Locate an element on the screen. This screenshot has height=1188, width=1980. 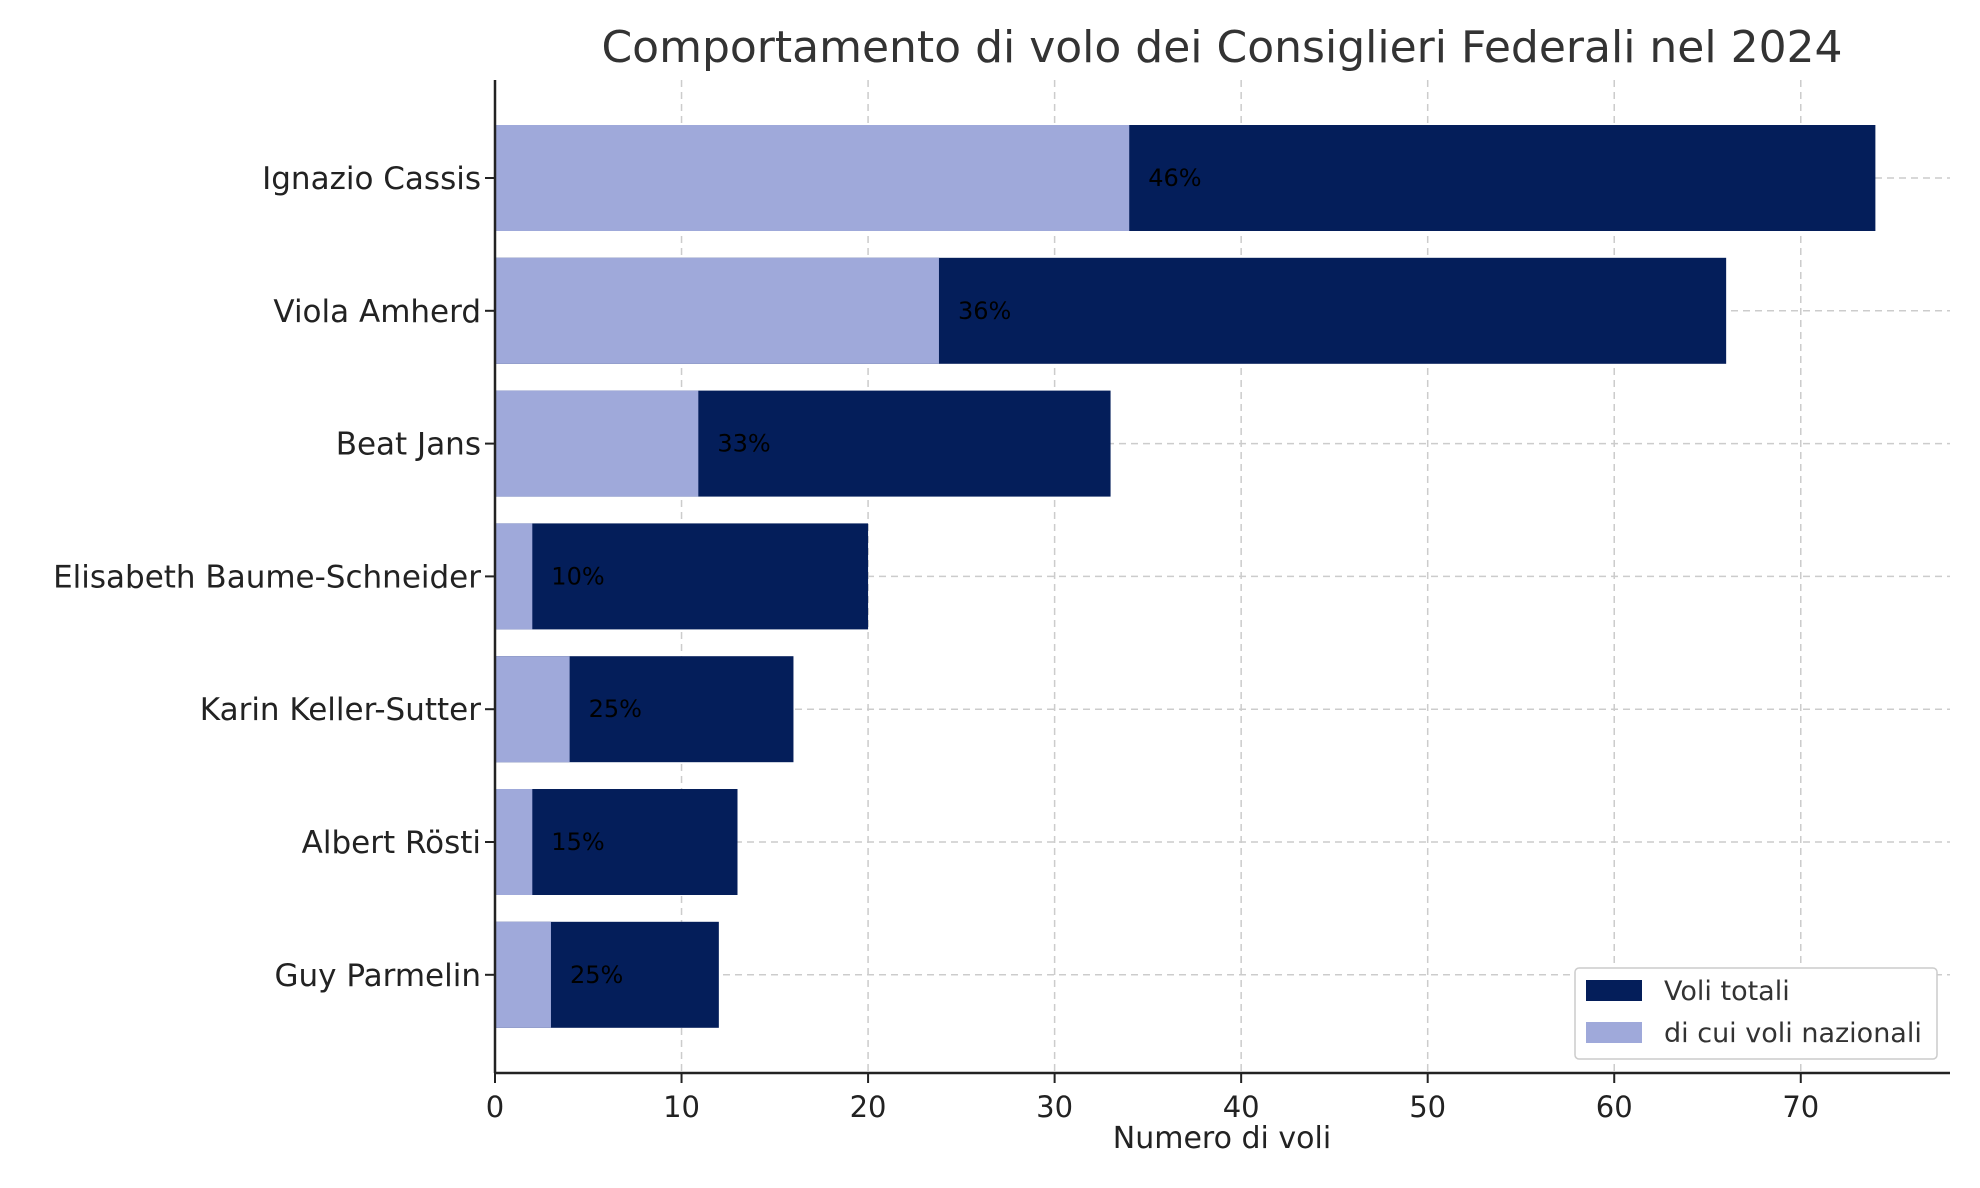
x-tick-label: 60 is located at coordinates (1614, 1107).